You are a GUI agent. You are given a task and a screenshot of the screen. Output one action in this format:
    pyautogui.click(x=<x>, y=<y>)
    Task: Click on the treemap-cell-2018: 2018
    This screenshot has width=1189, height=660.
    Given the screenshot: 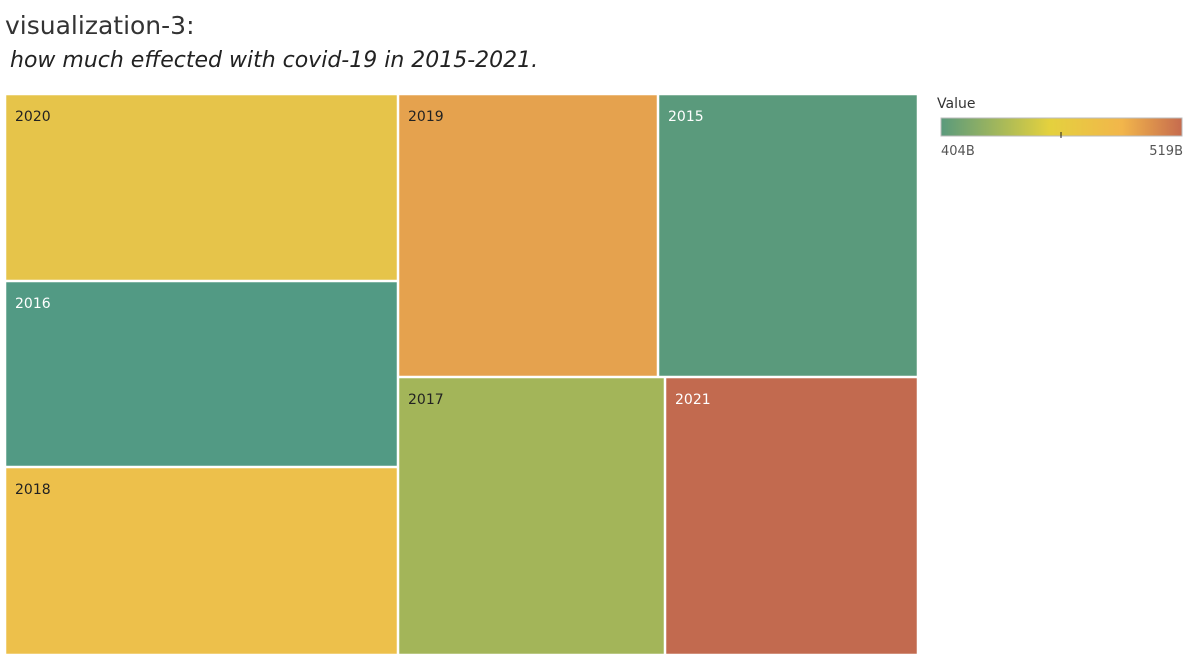 What is the action you would take?
    pyautogui.click(x=202, y=561)
    